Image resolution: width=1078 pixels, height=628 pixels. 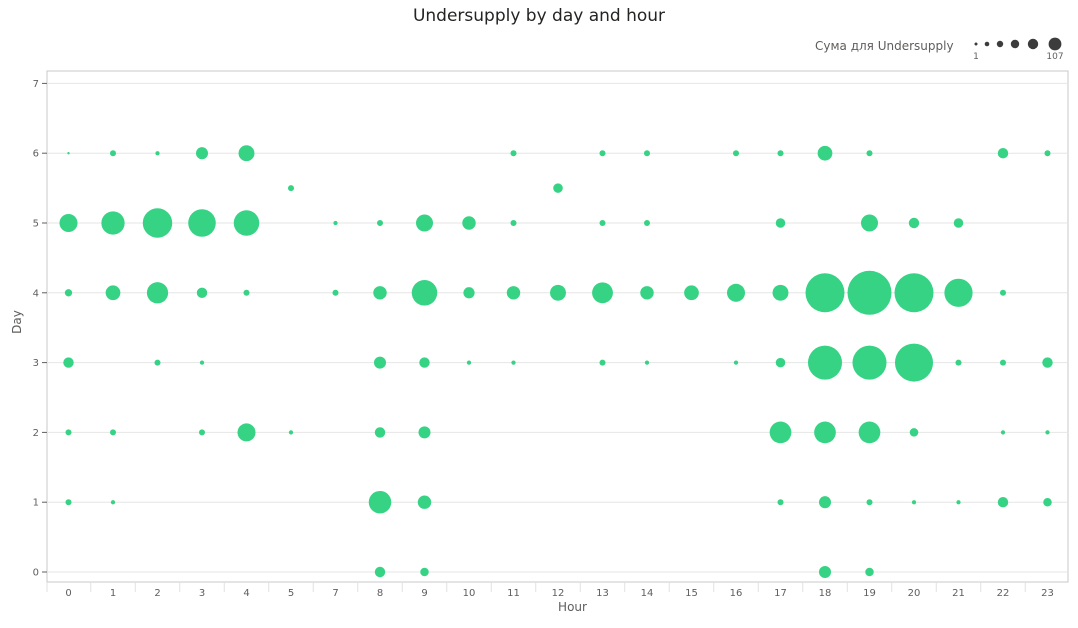 What do you see at coordinates (335, 593) in the screenshot?
I see `x-tick-label: 7` at bounding box center [335, 593].